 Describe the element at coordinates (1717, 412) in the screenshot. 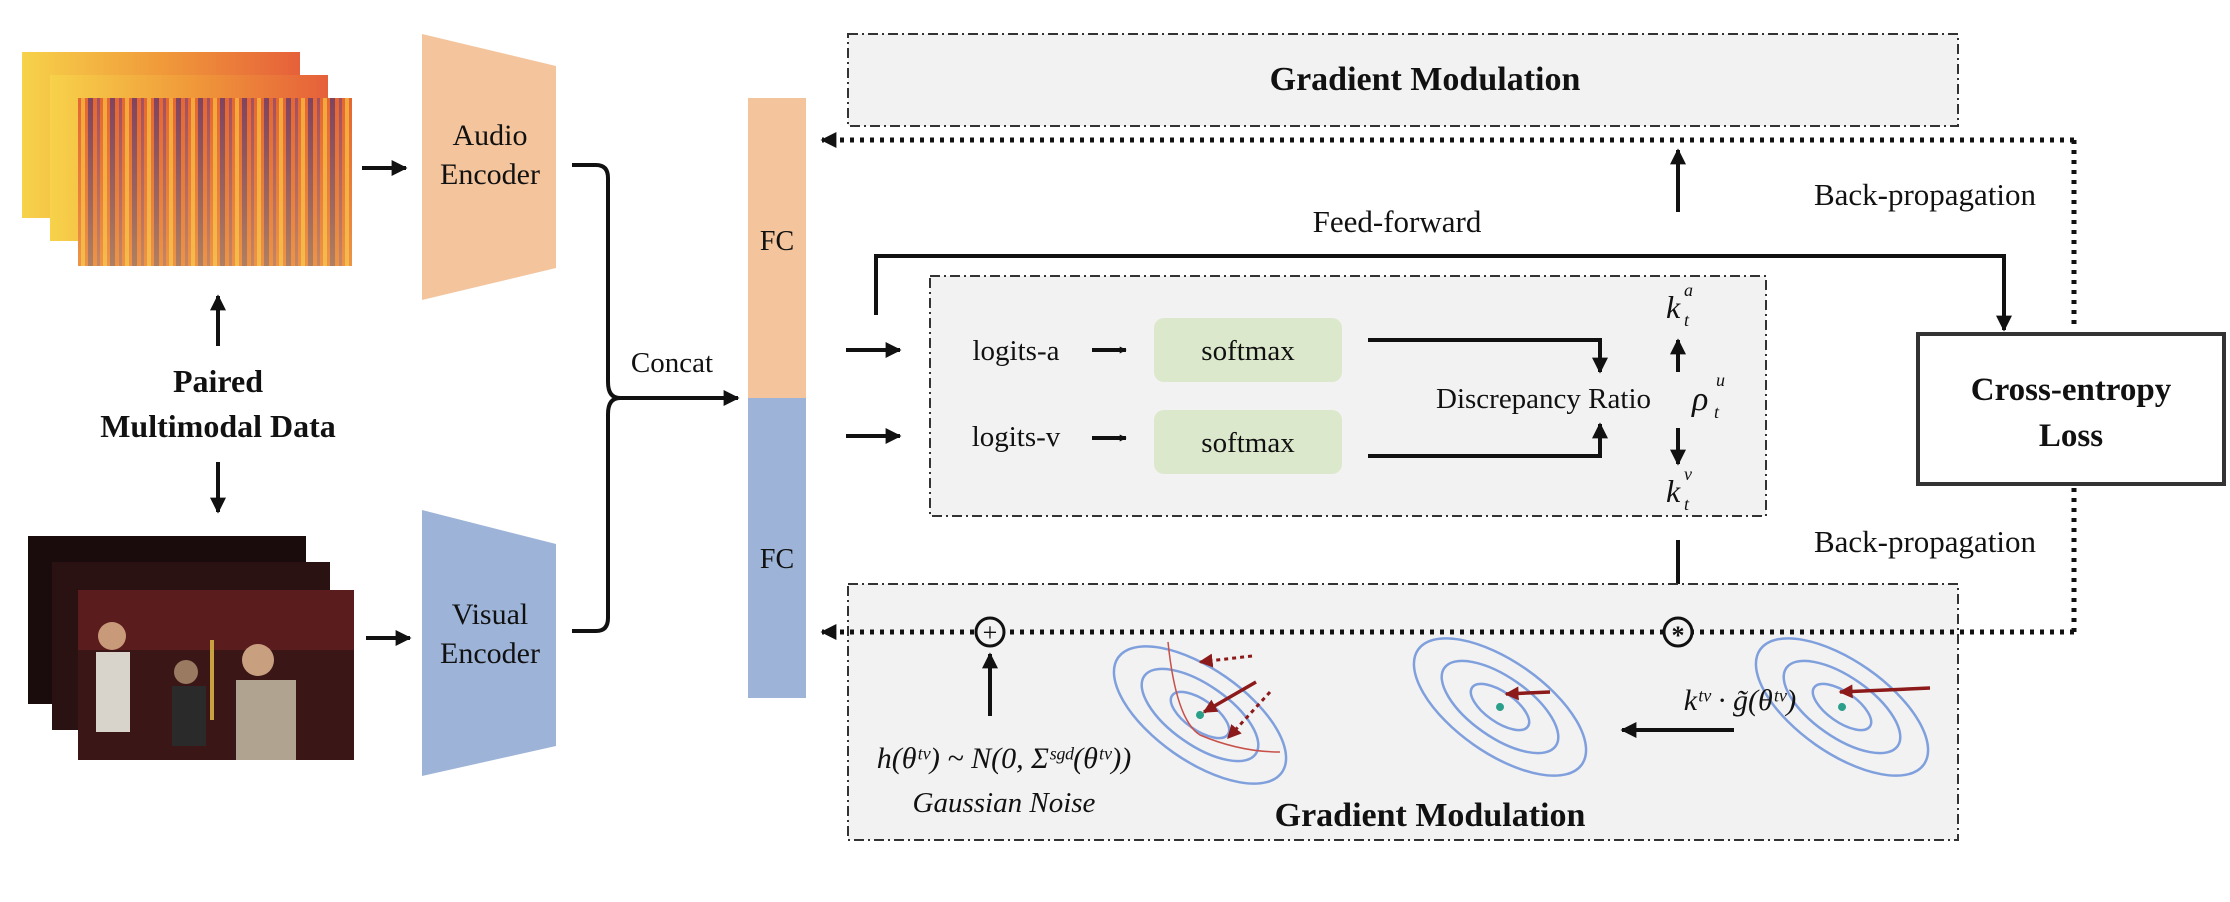

I see `rho-subscript: t` at that location.